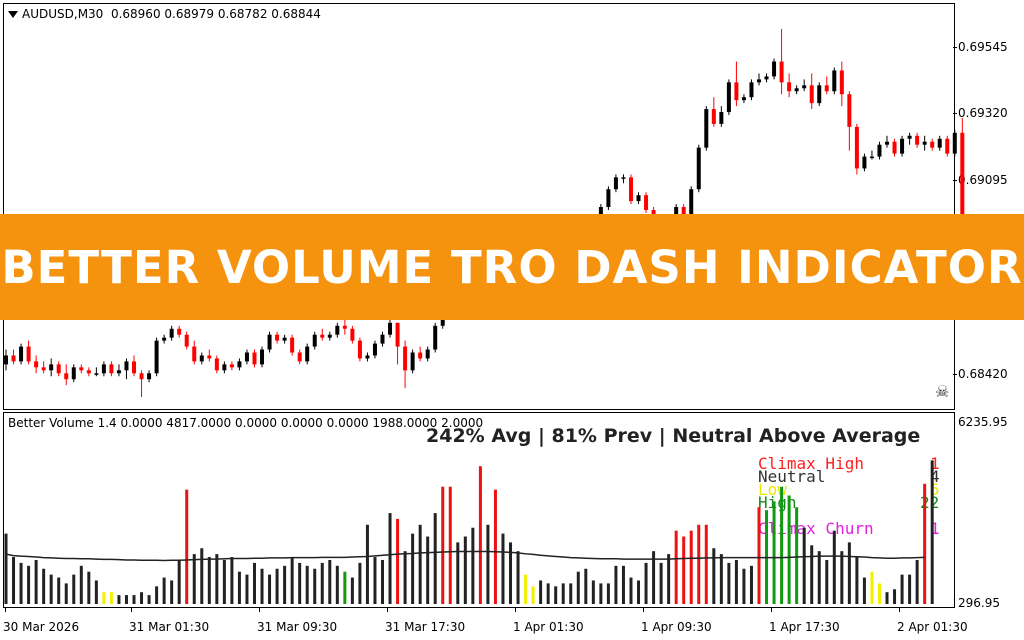 The width and height of the screenshot is (1024, 640). What do you see at coordinates (983, 47) in the screenshot?
I see `price-label: 0.69545` at bounding box center [983, 47].